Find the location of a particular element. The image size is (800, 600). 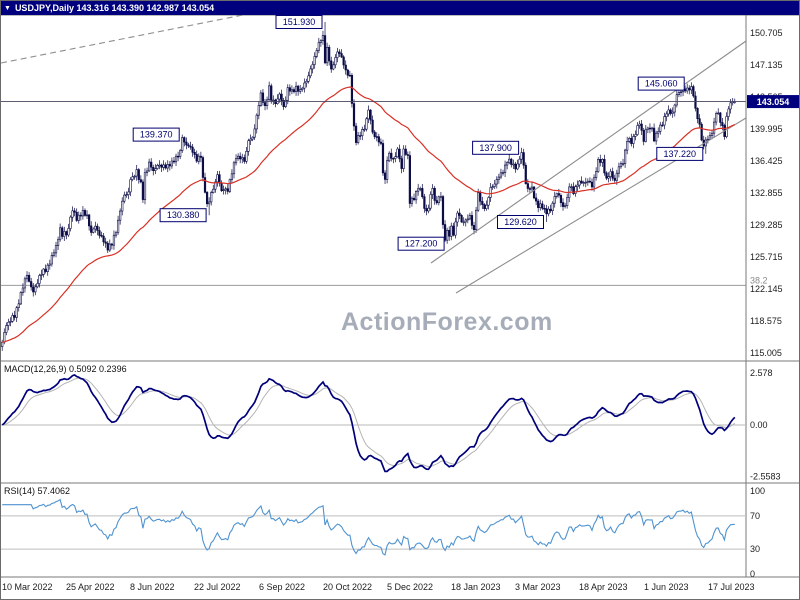

current-price-tag-label: 143.054 is located at coordinates (773, 102).